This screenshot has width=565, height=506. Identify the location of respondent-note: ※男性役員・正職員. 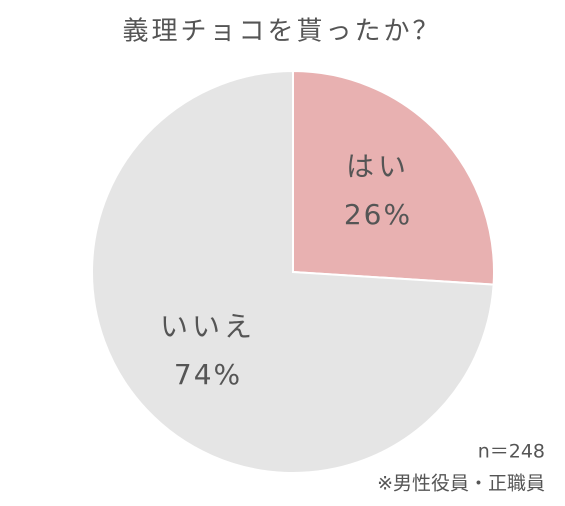
(461, 484).